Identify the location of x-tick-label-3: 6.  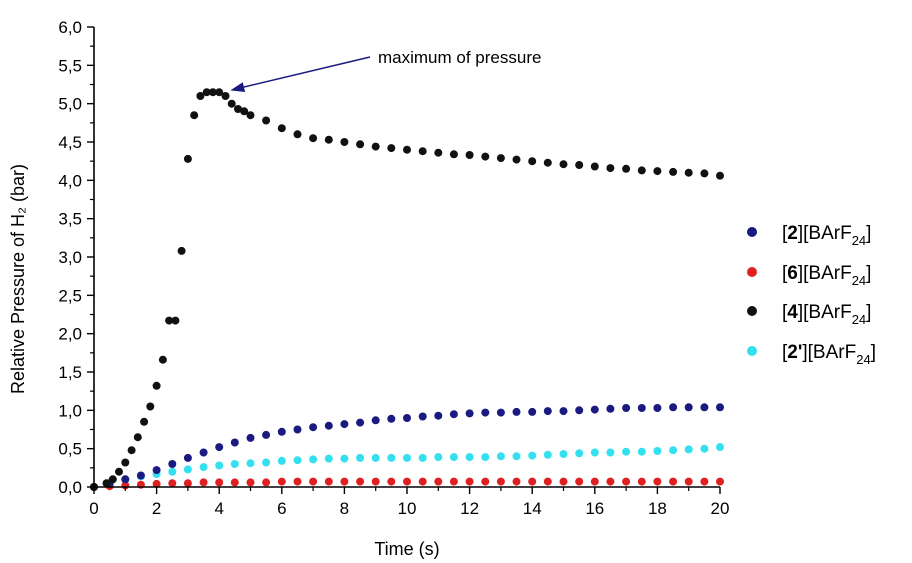
(281, 508).